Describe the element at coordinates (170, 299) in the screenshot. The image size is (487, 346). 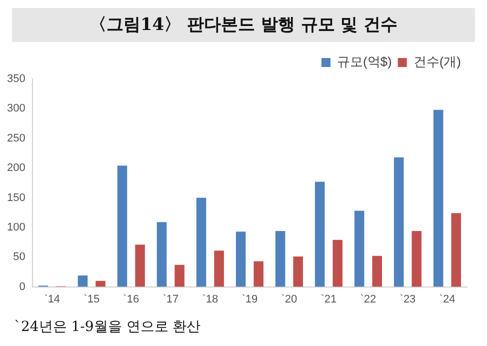
I see `x-tick-label: `17` at that location.